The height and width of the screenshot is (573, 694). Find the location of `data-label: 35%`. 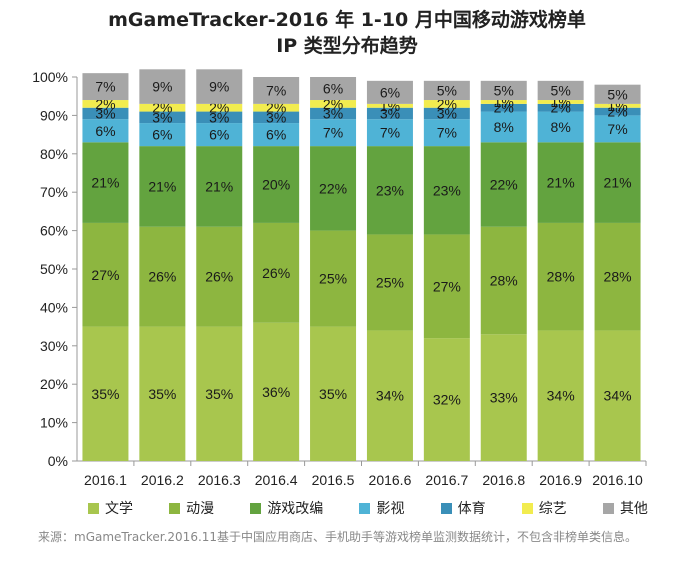

data-label: 35% is located at coordinates (333, 394).